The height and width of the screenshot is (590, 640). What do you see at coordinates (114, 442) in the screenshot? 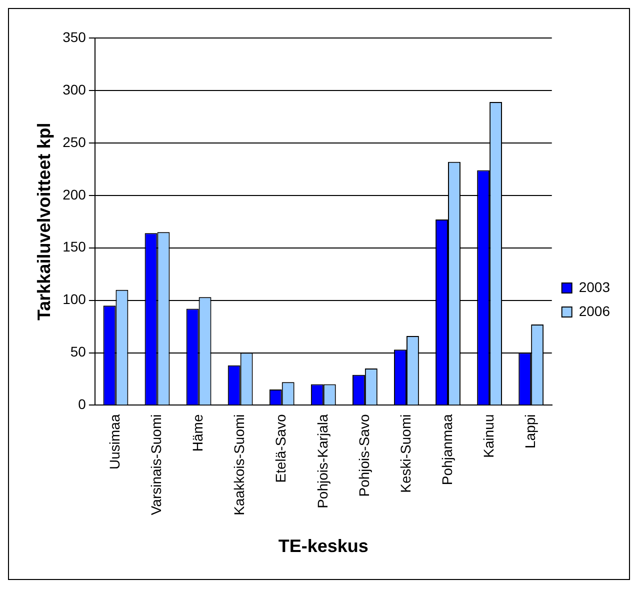
I see `x-tick-label: Uusimaa` at bounding box center [114, 442].